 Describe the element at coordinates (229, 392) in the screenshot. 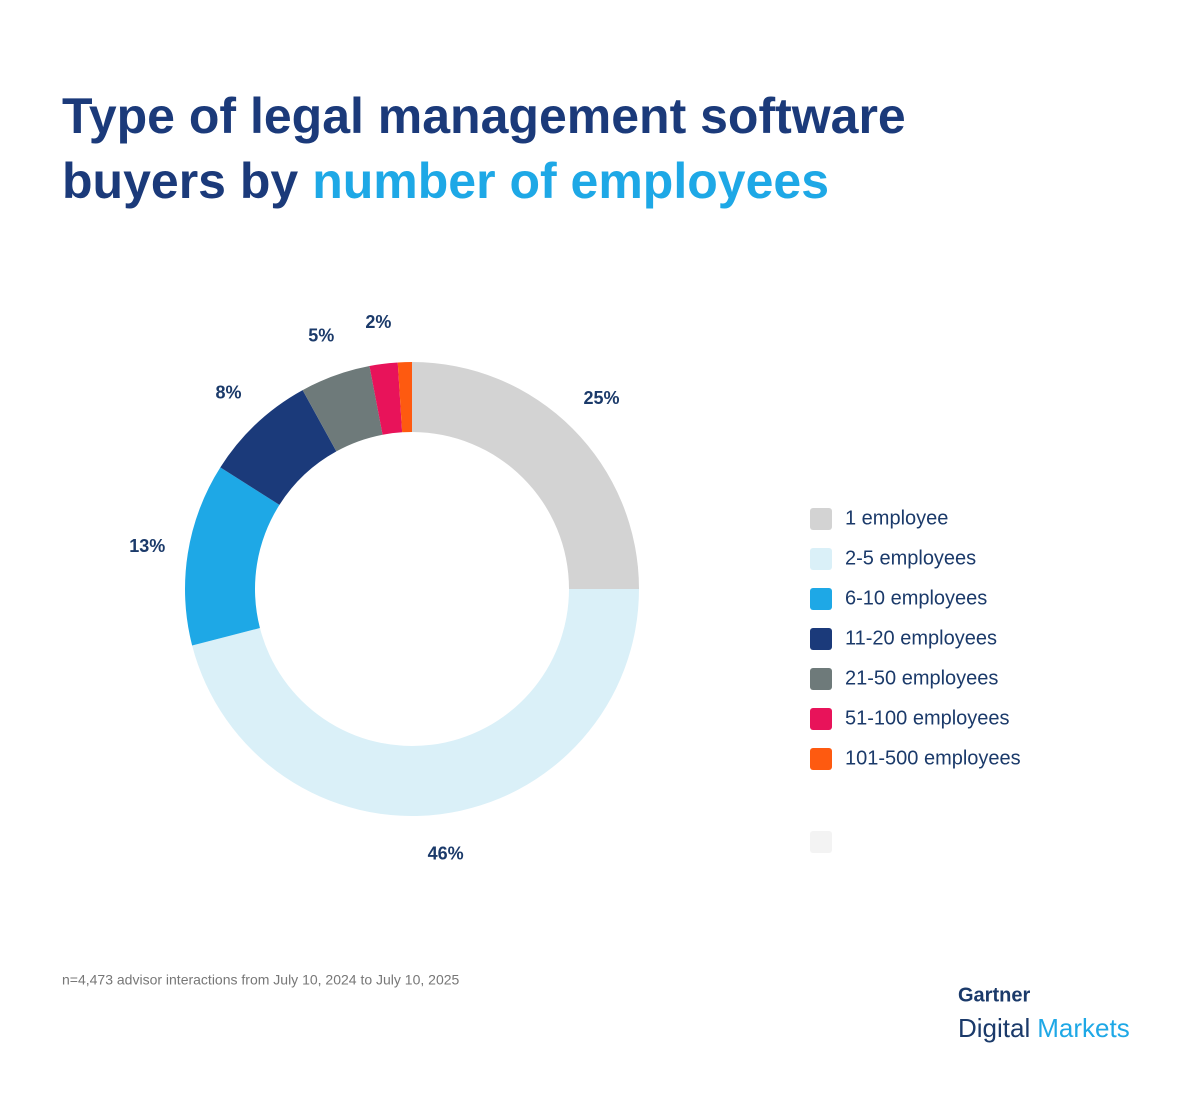

I see `data-label: 8%` at that location.